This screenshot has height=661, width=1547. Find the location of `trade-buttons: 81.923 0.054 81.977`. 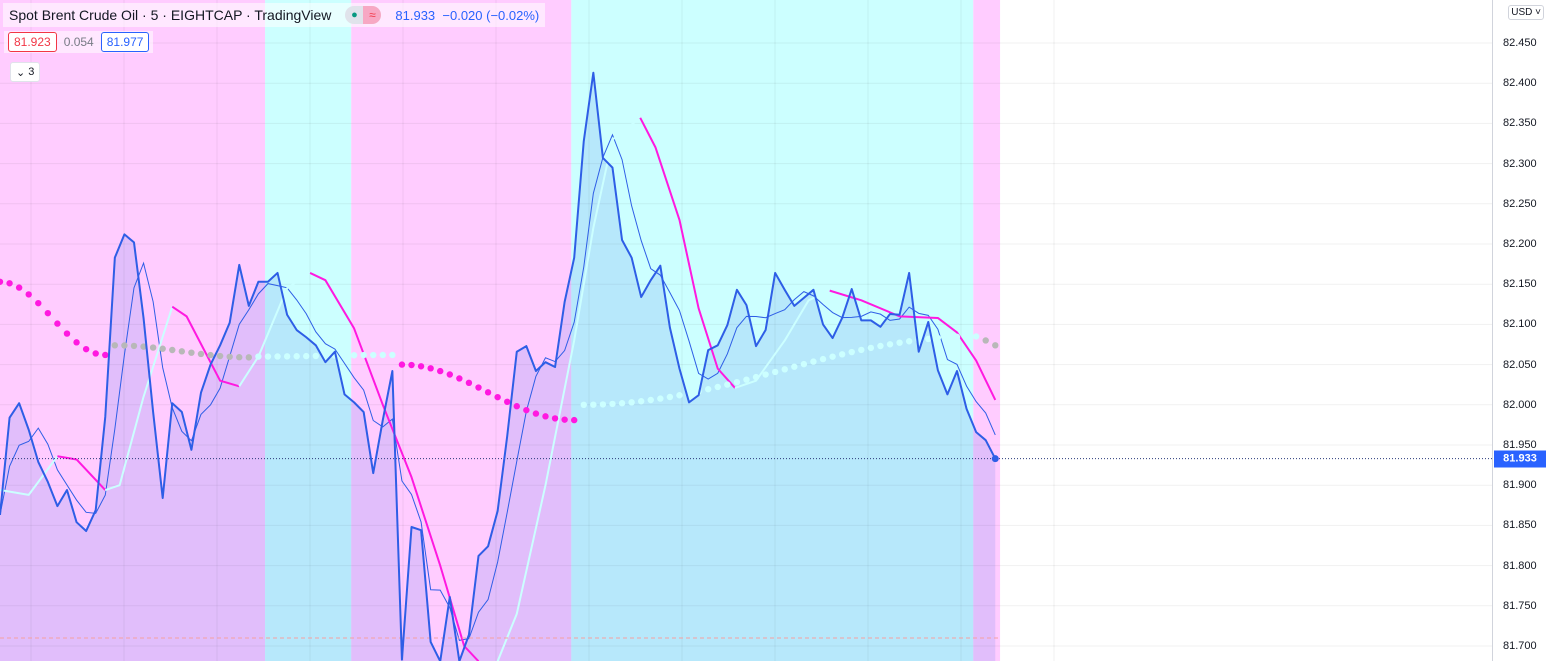

trade-buttons: 81.923 0.054 81.977 is located at coordinates (79, 42).